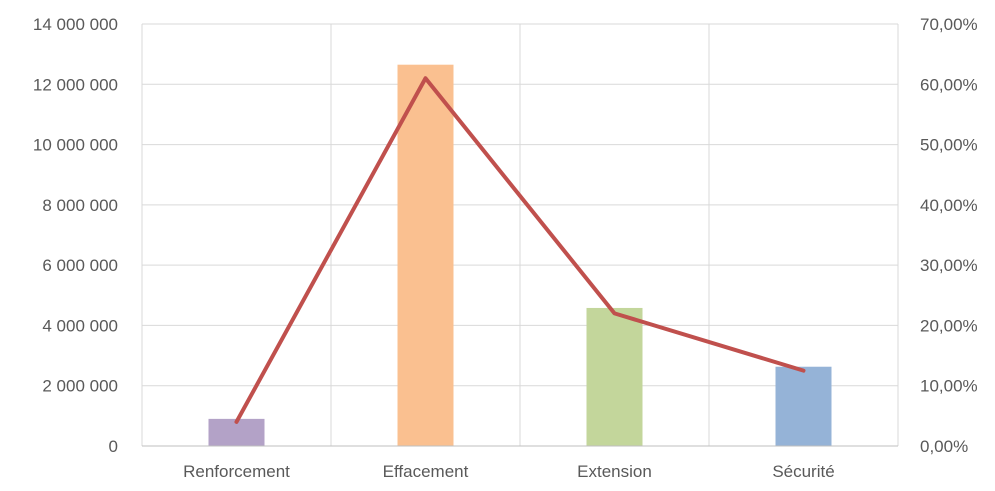  What do you see at coordinates (75, 145) in the screenshot?
I see `y-left-tick-label: 10 000 000` at bounding box center [75, 145].